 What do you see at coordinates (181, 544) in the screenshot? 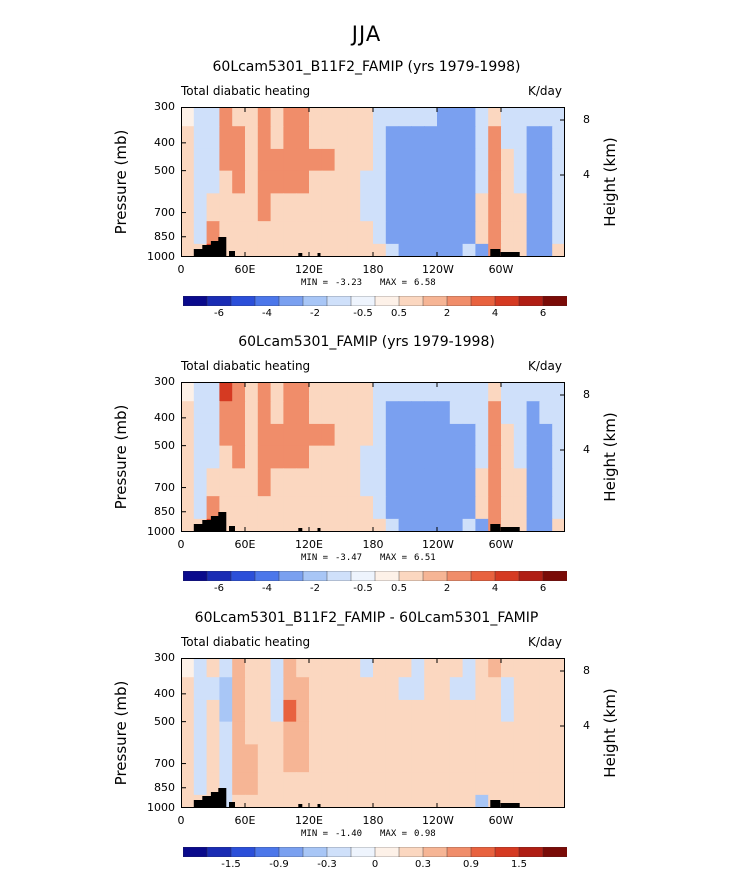
I see `x-tick-label: 0` at bounding box center [181, 544].